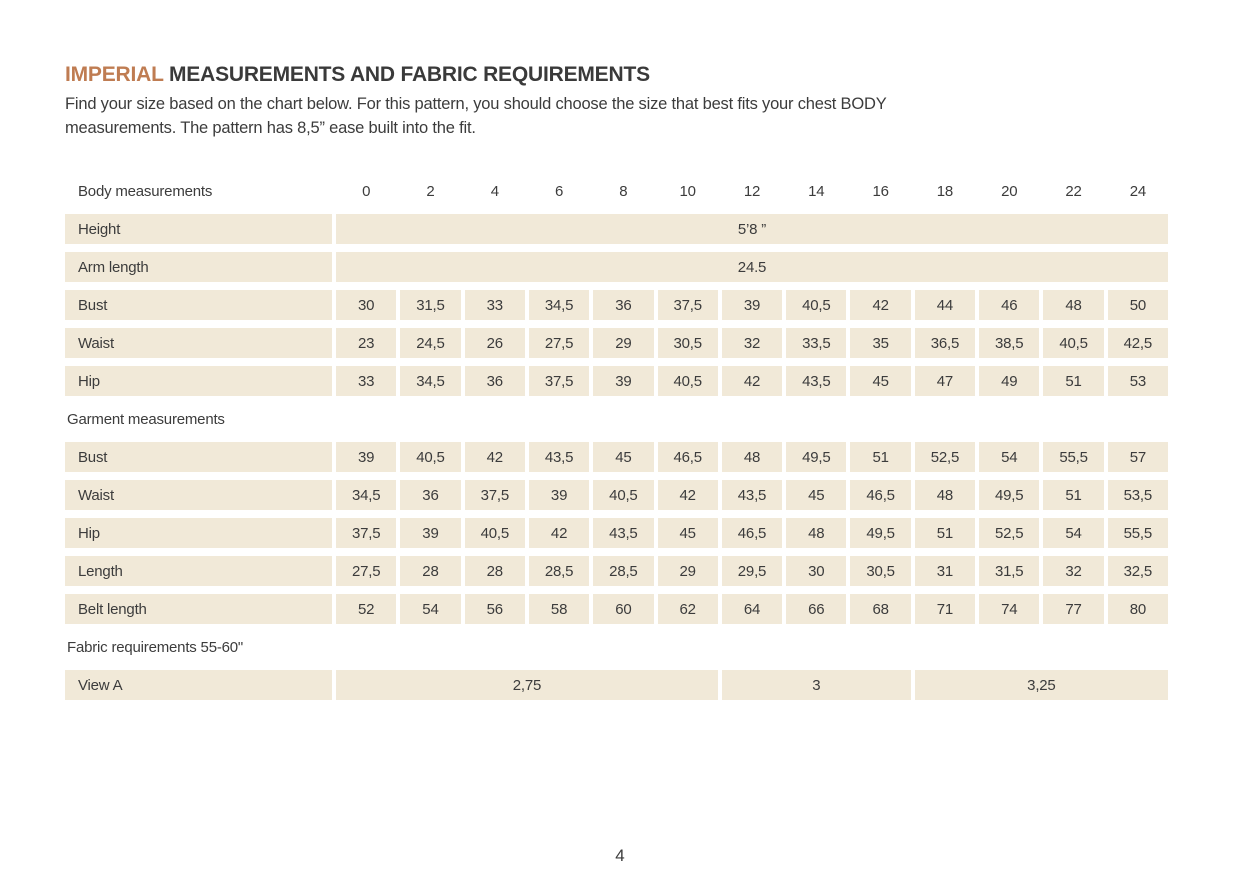 This screenshot has height=874, width=1240. I want to click on cell-value: 42,5, so click(1137, 343).